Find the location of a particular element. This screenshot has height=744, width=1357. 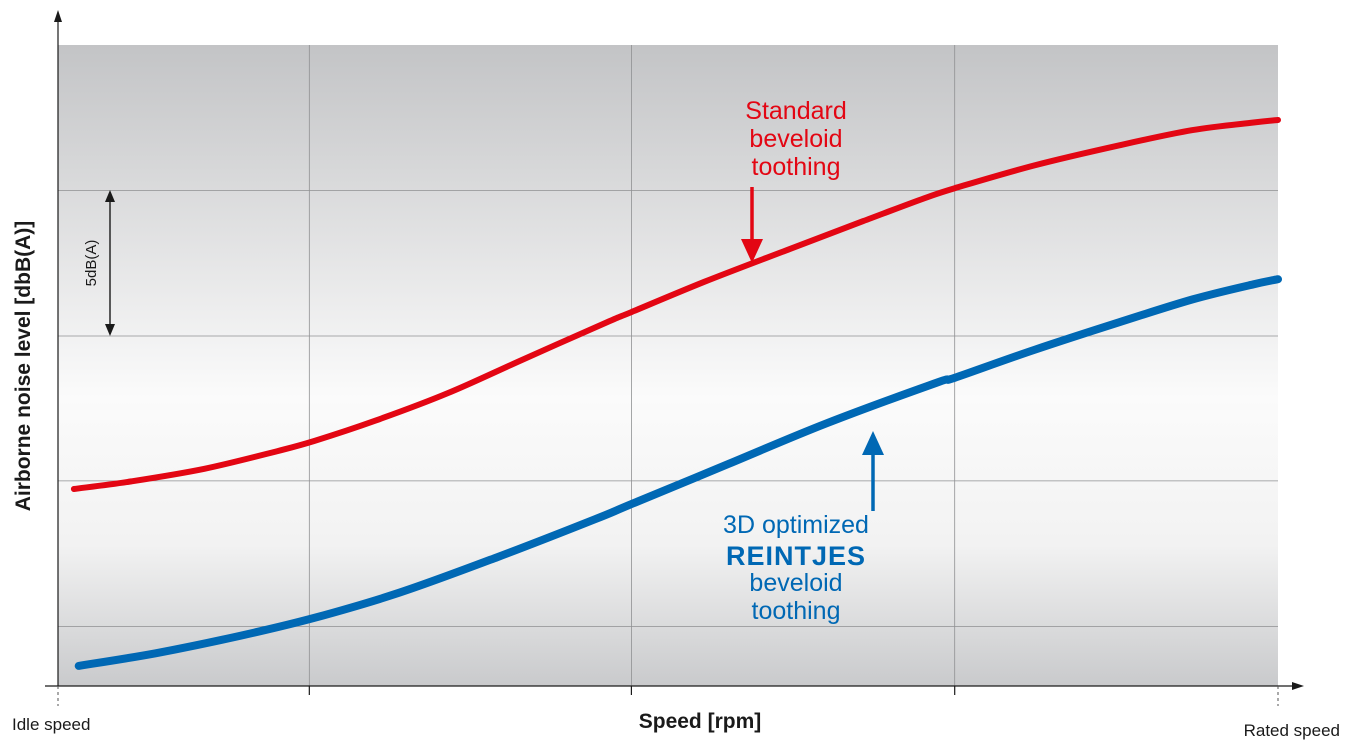

x-end-label: Rated speed is located at coordinates (1292, 730).